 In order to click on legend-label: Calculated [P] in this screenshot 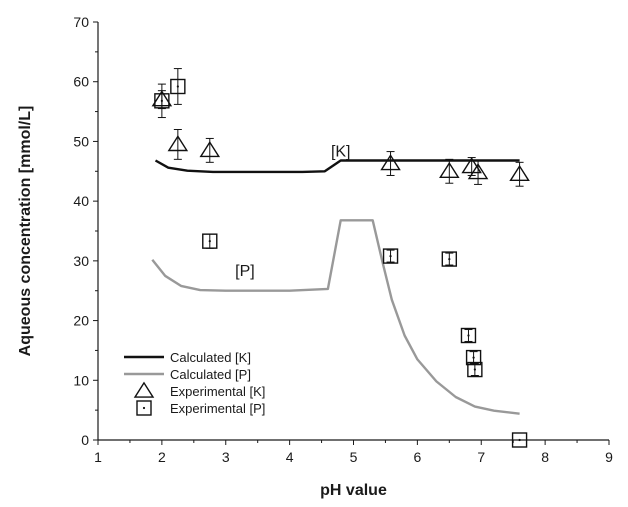, I will do `click(210, 374)`.